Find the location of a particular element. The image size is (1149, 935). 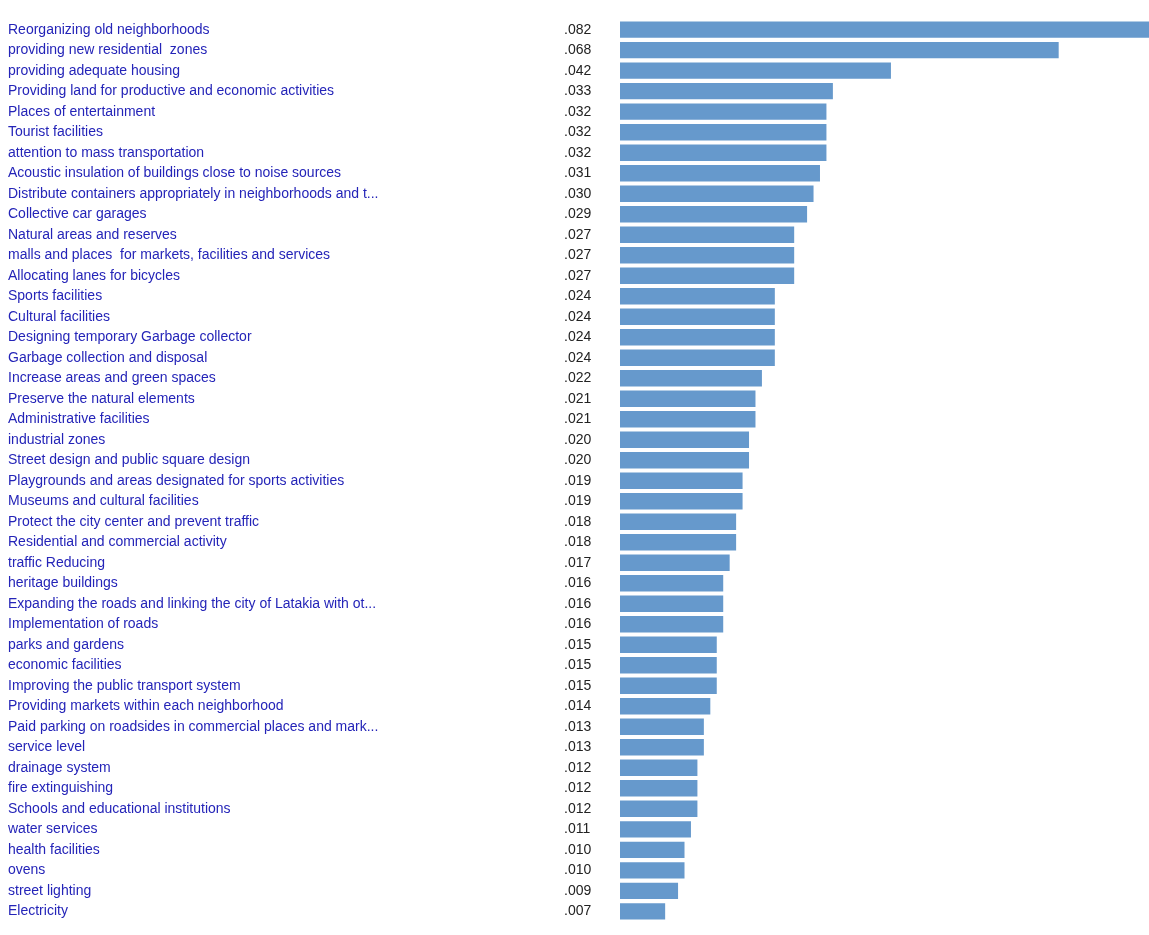

data-label: .082 is located at coordinates (578, 28).